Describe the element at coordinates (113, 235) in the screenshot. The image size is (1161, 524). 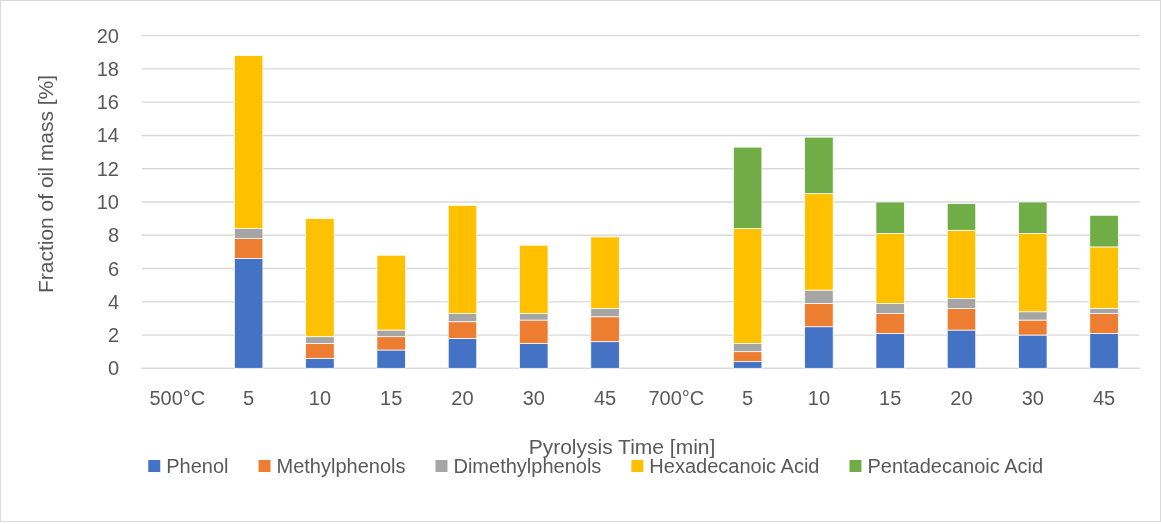
I see `y-tick-label: 8` at that location.